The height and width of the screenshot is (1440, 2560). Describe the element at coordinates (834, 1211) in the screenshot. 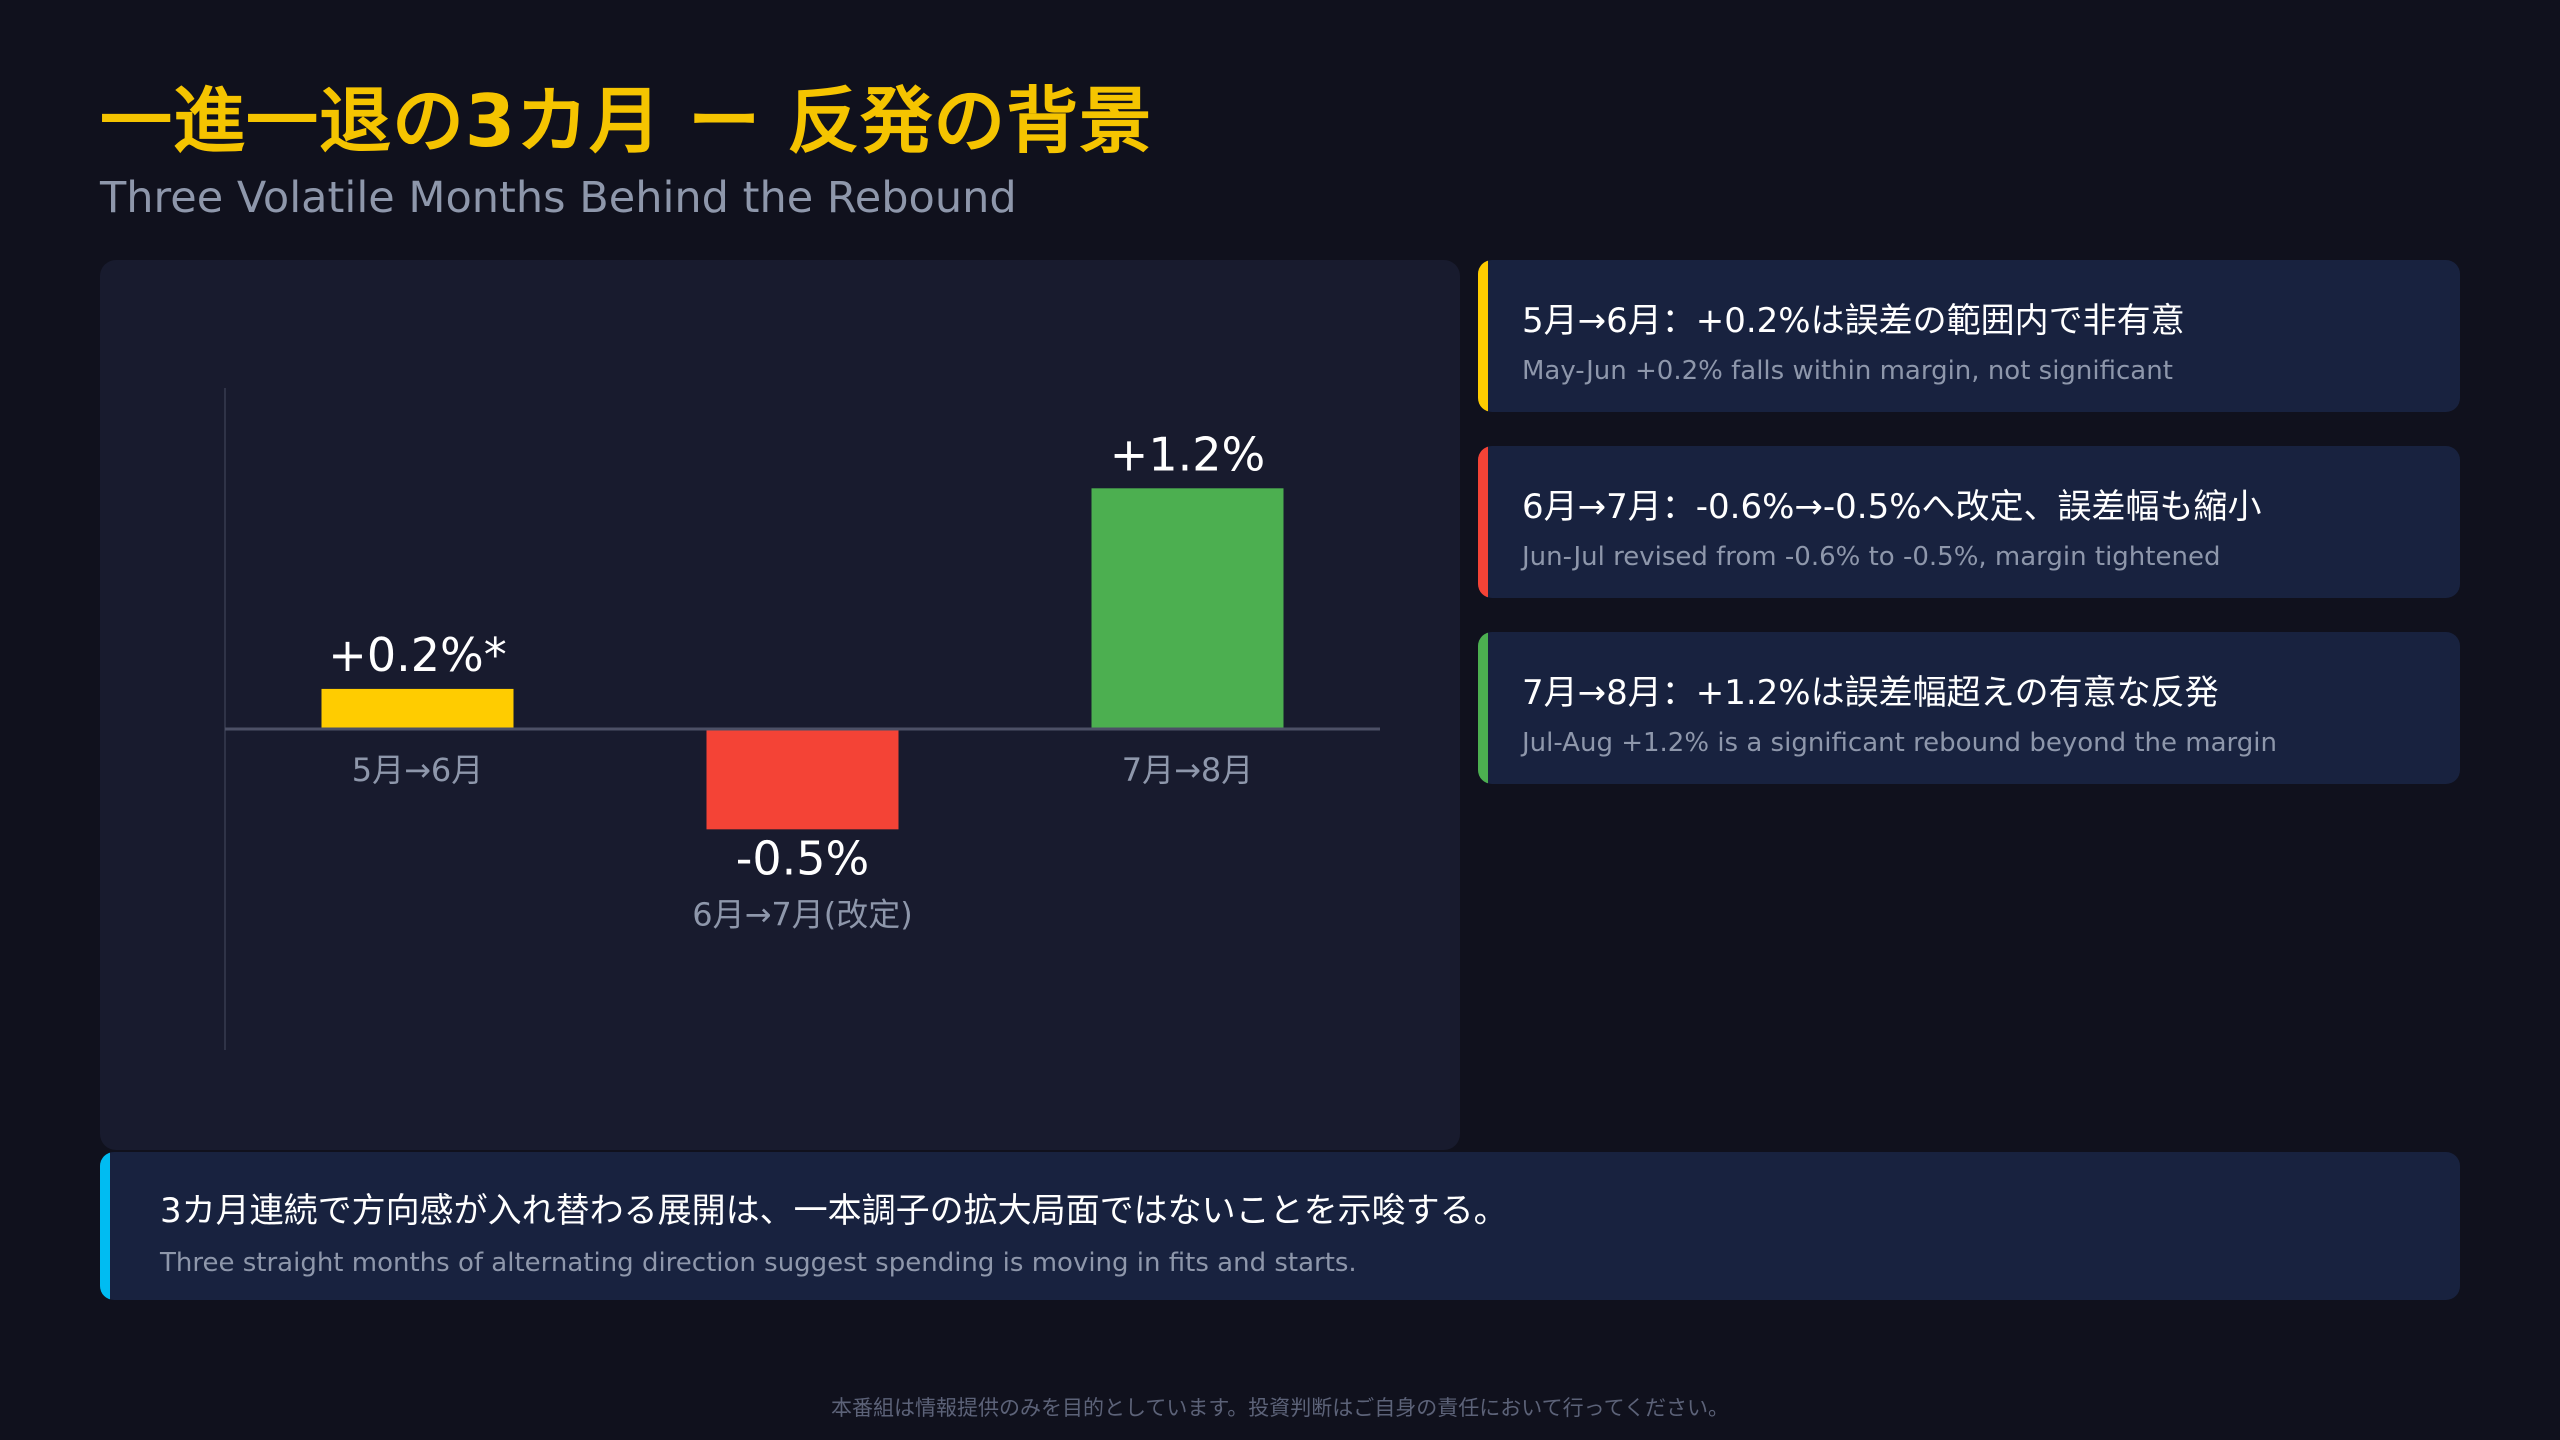

I see `summary-title: 3カ月連続で方向感が入れ替わる展開は、一本調子の拡大局面ではないことを示唆する。` at that location.